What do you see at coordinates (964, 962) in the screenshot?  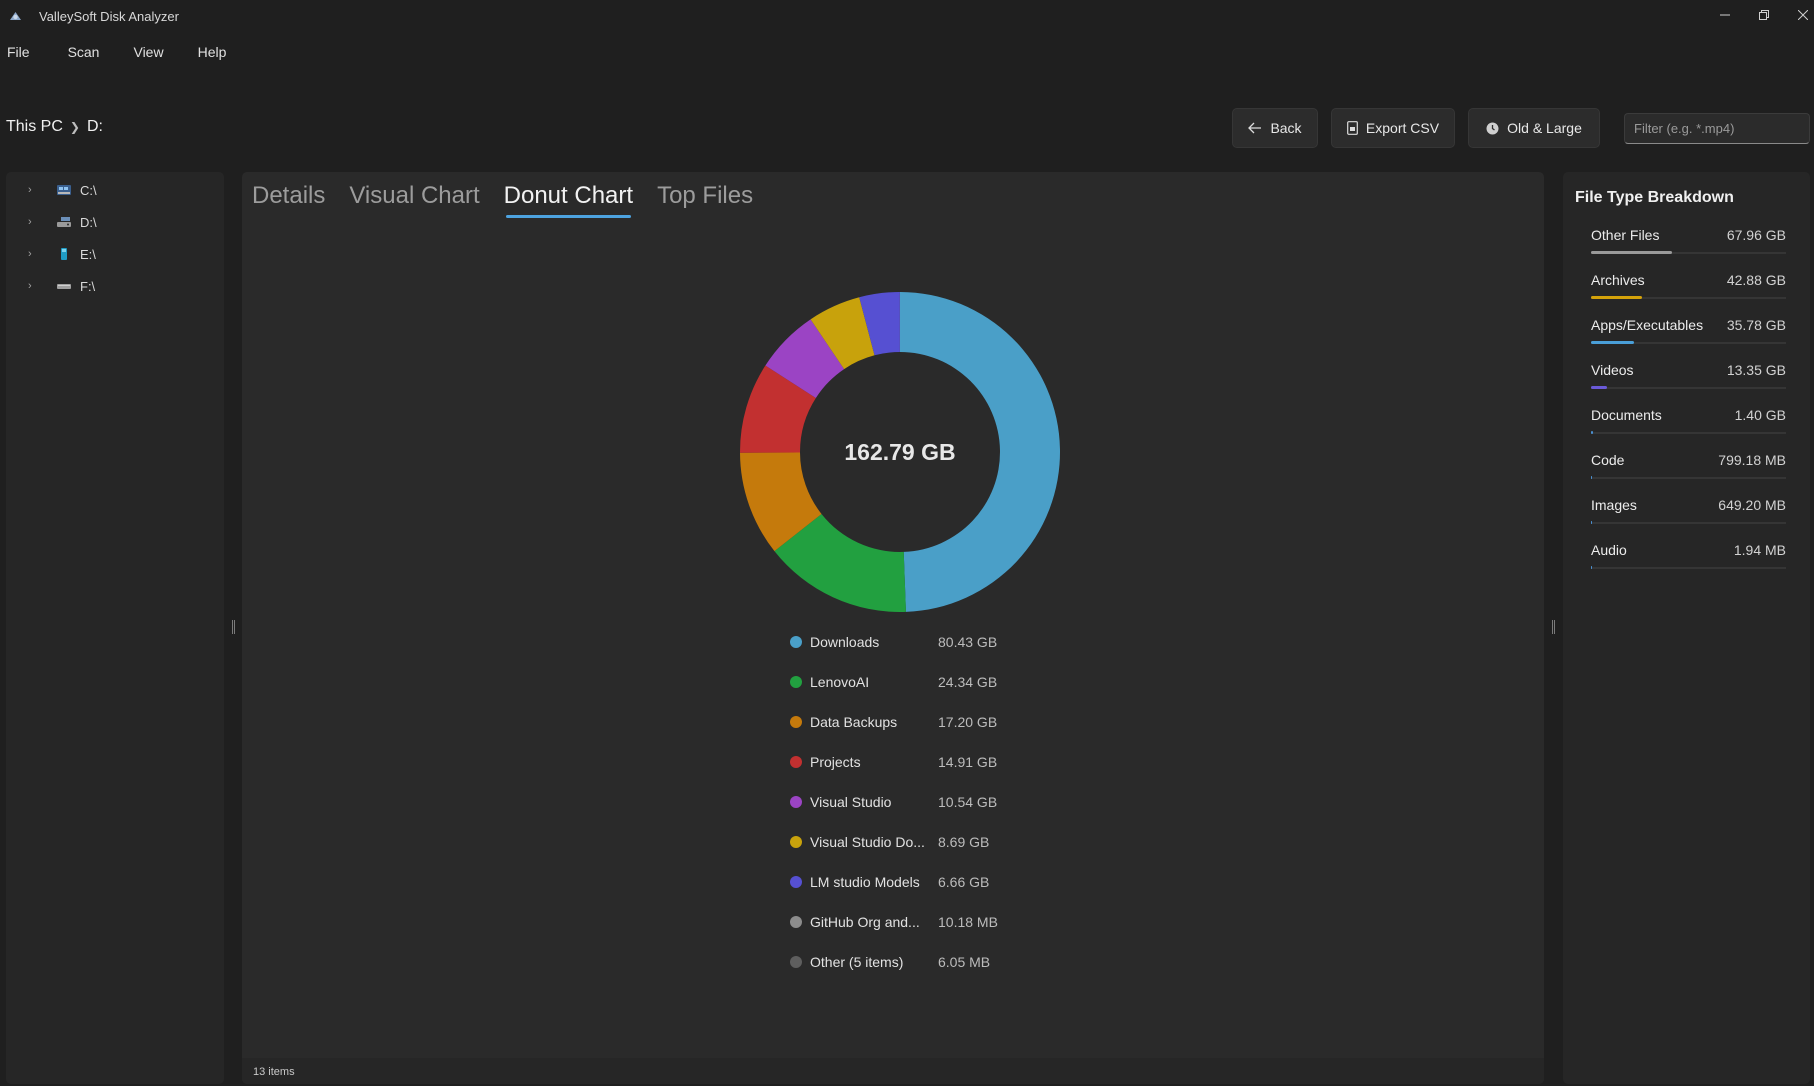 I see `legend-size: 6.05 MB` at bounding box center [964, 962].